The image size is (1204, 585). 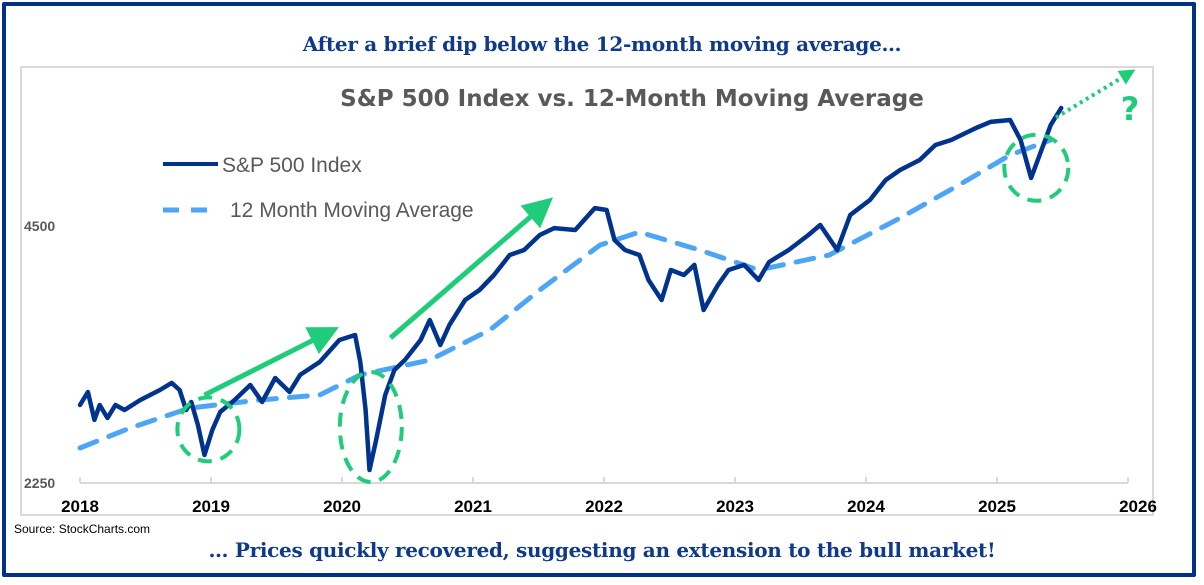 I want to click on x-tick-label: 2026, so click(x=1138, y=506).